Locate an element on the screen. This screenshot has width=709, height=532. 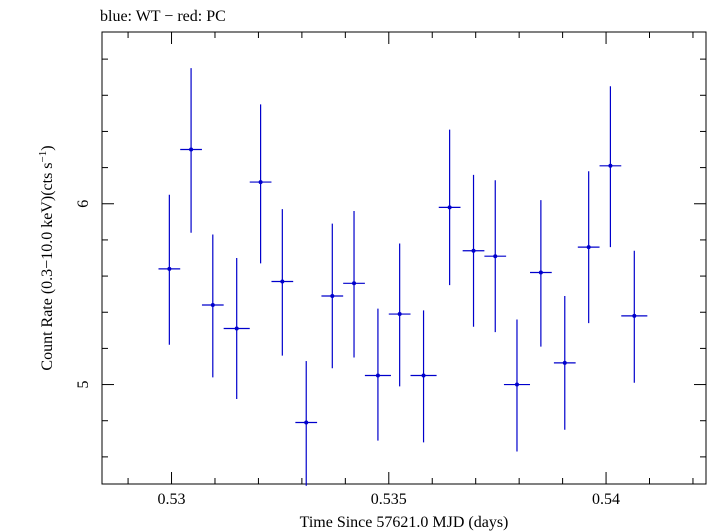
y-axis-label-sup: −1 is located at coordinates (43, 157).